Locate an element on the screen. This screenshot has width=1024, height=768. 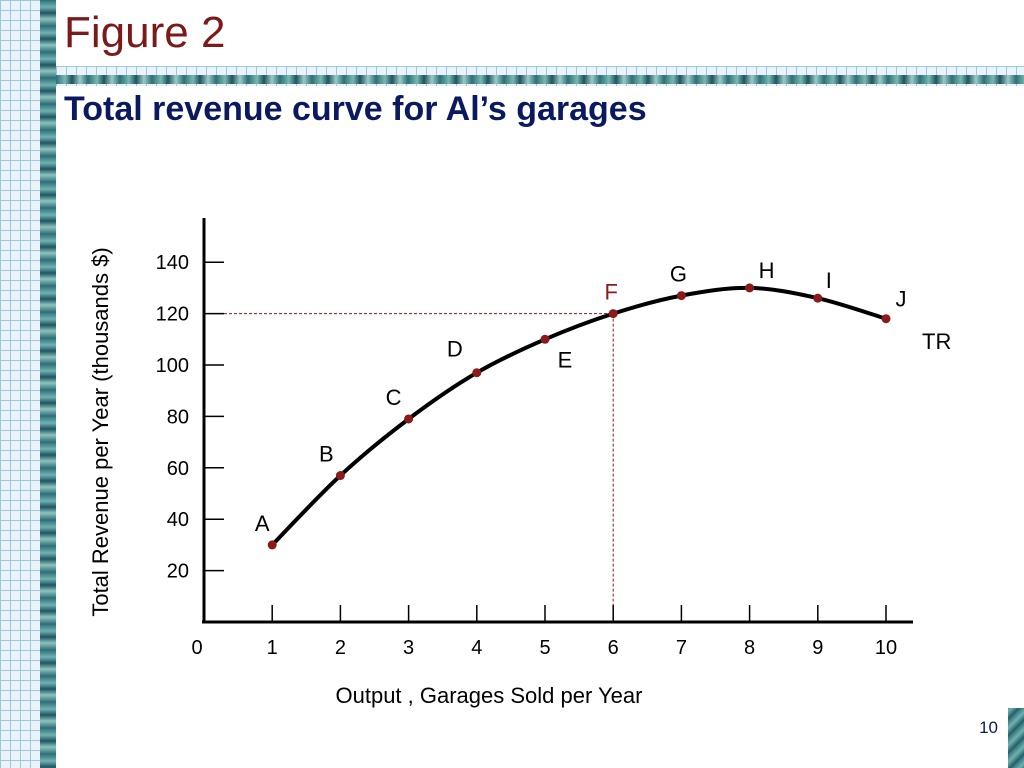
data-point-f is located at coordinates (613, 314).